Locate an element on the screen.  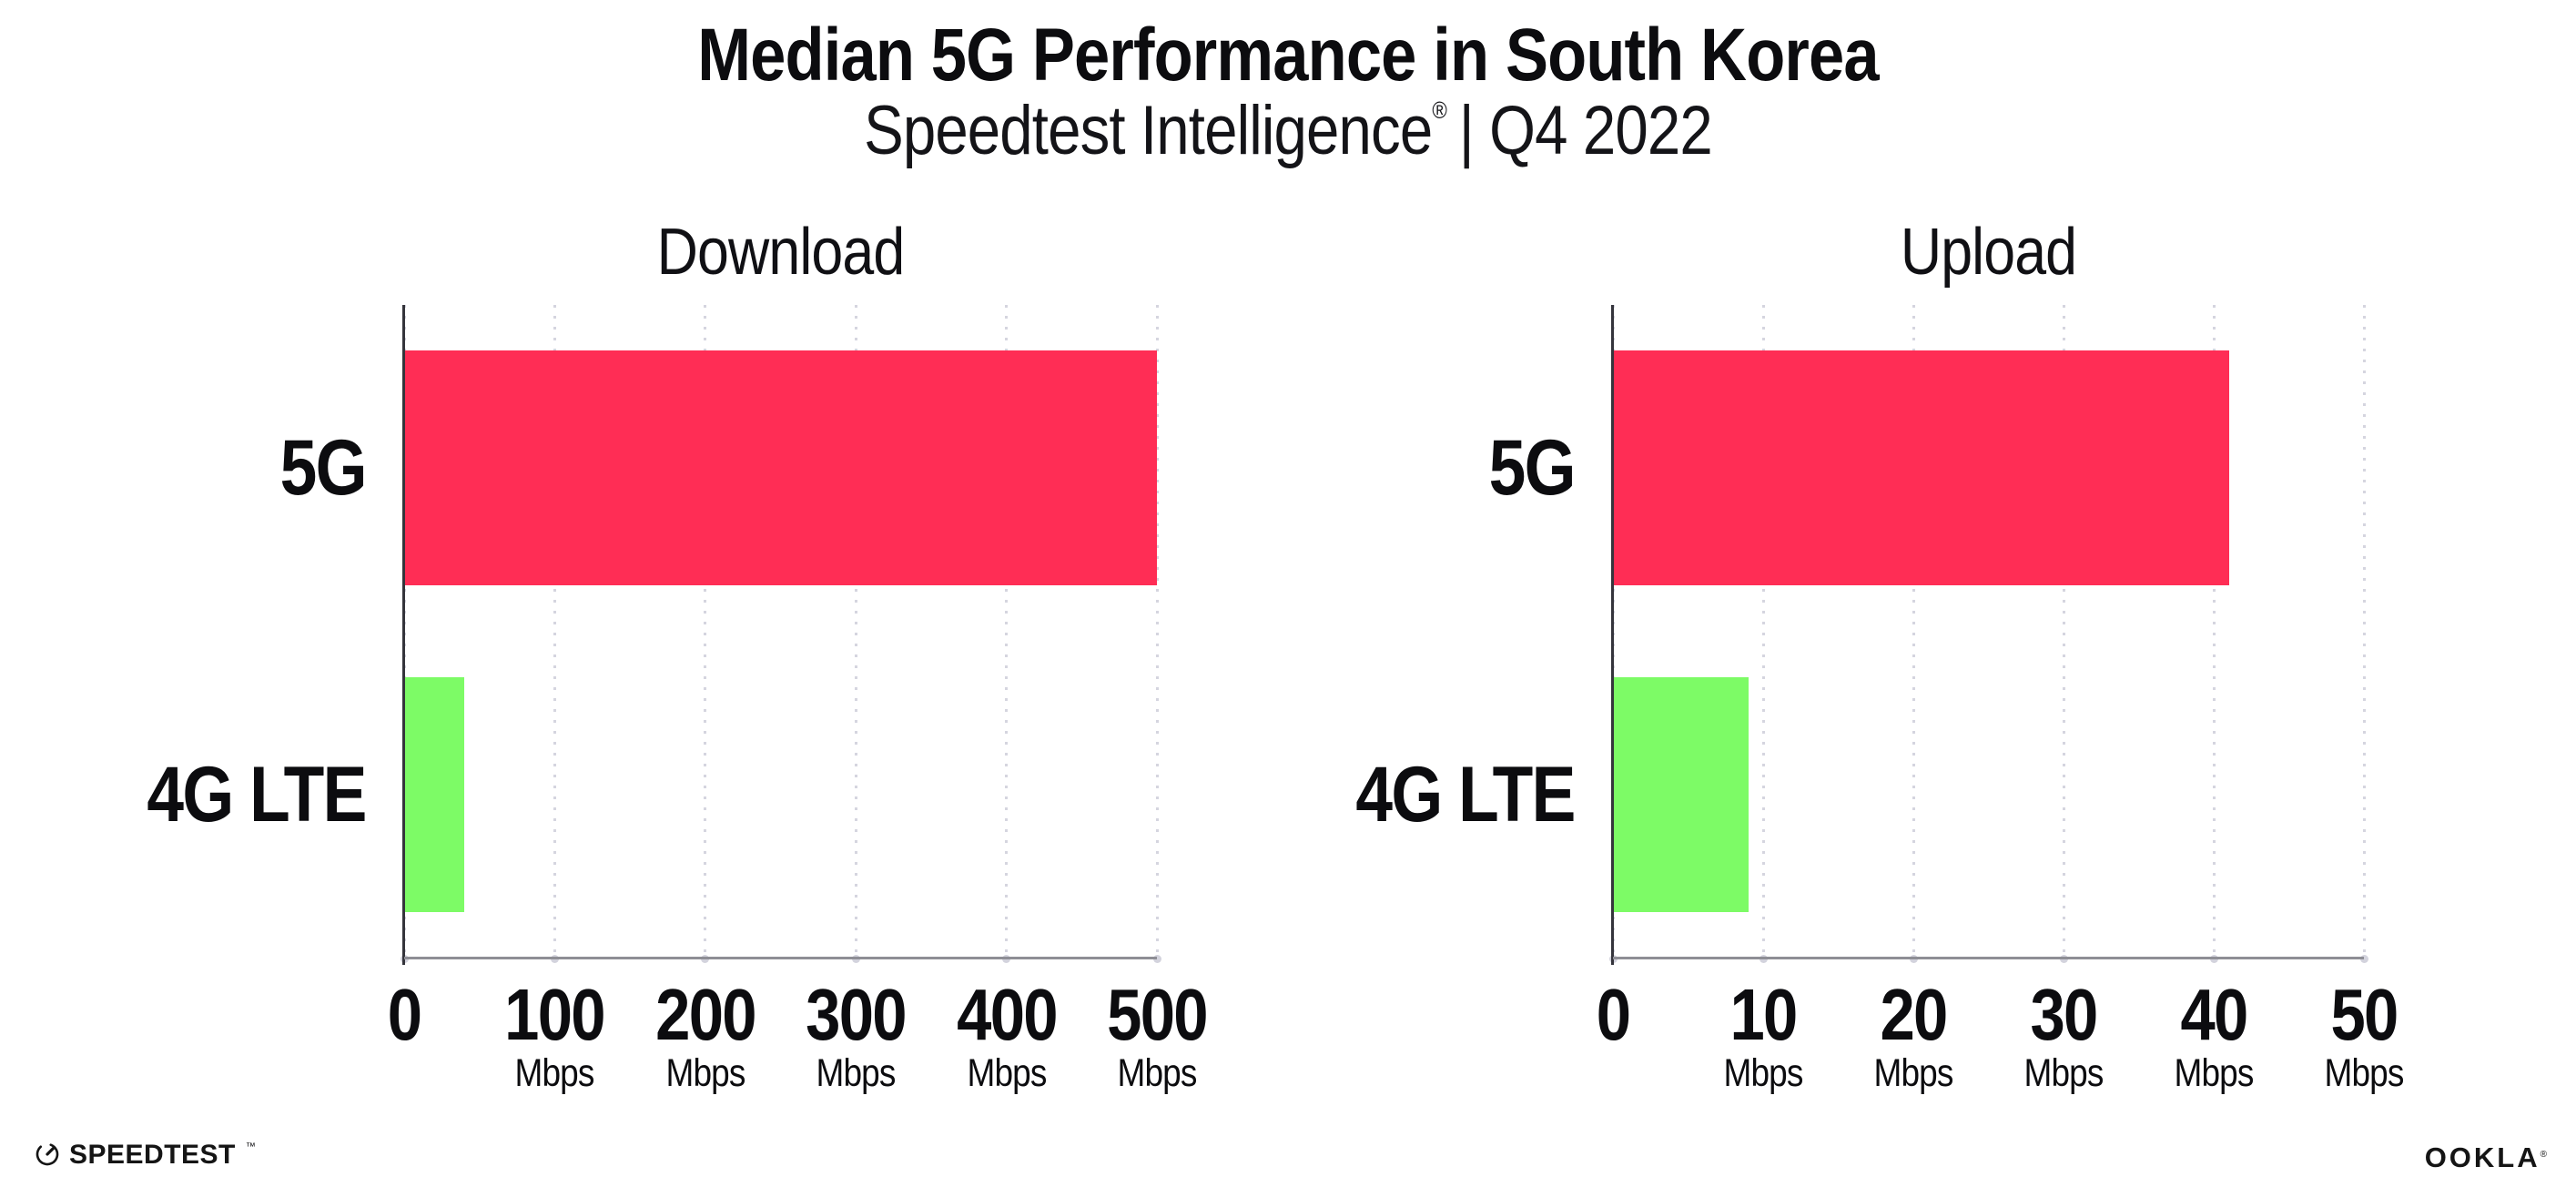
chart-title-upload: Upload is located at coordinates (1988, 253).